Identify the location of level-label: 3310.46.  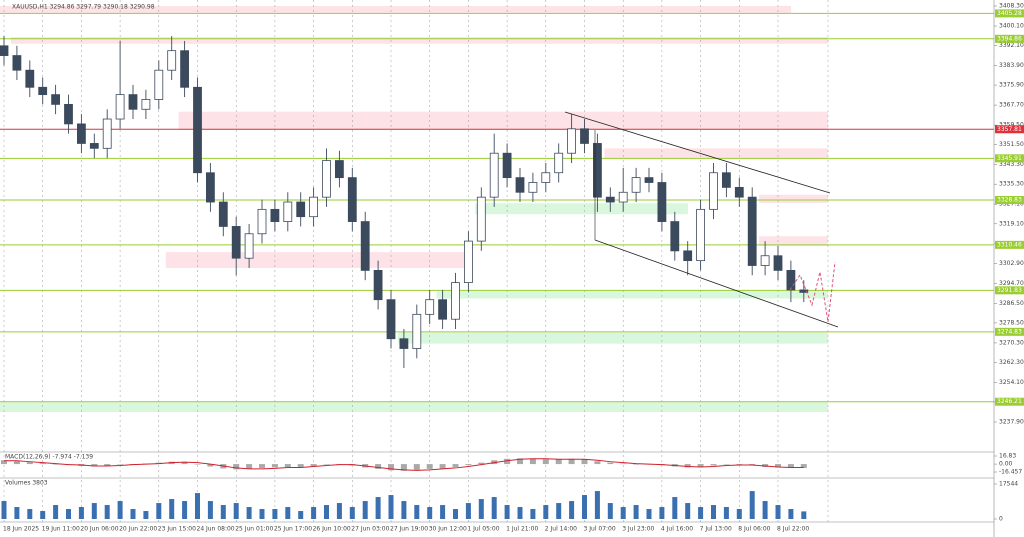
(1009, 244).